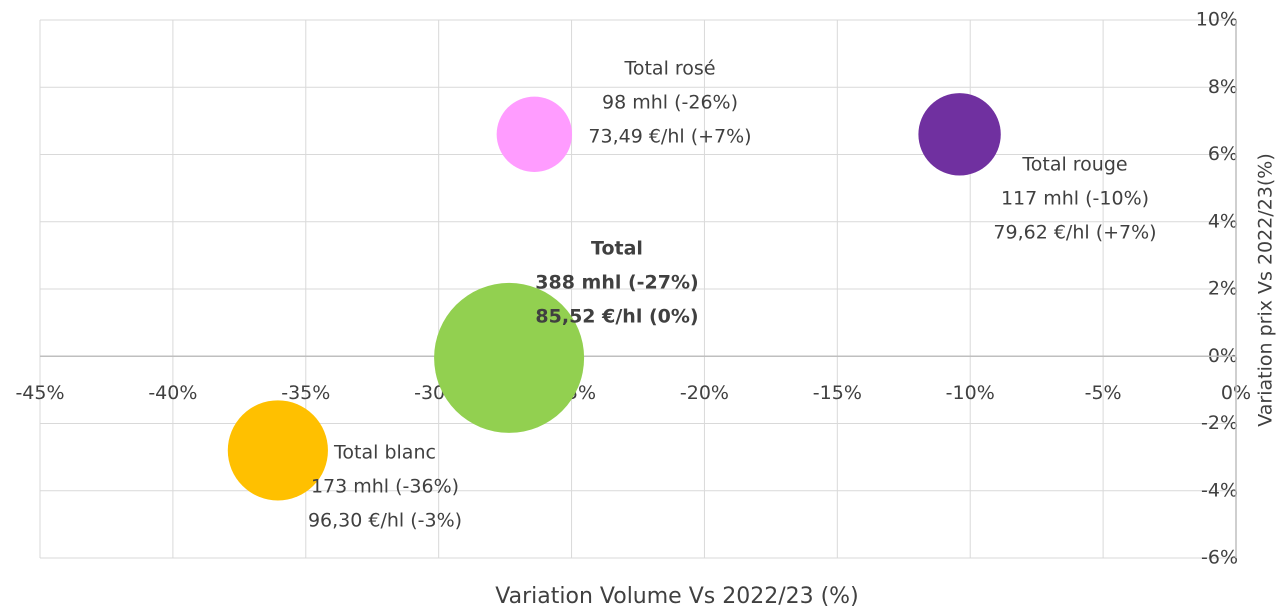 Image resolution: width=1277 pixels, height=610 pixels. What do you see at coordinates (704, 393) in the screenshot?
I see `x-tick-label: -20%` at bounding box center [704, 393].